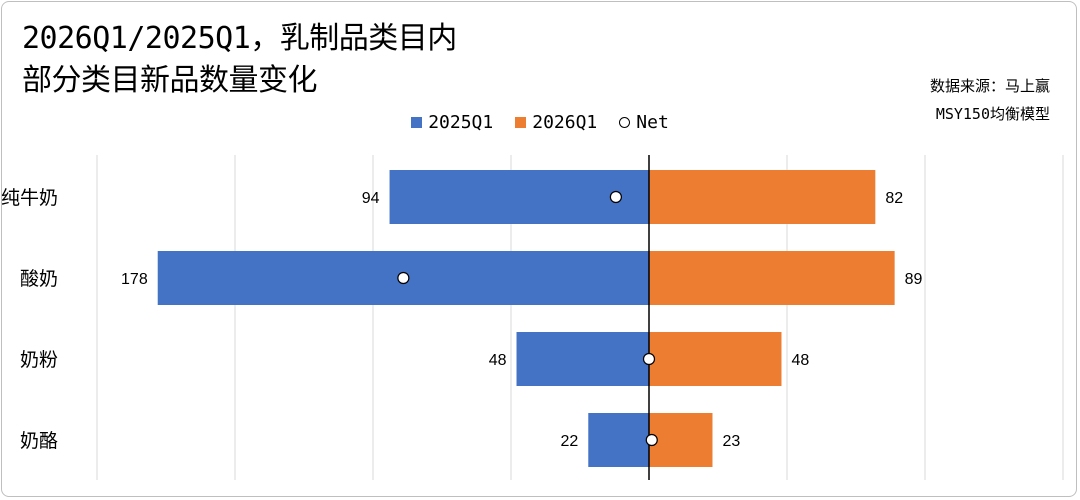 The image size is (1080, 500). I want to click on category-label: 纯牛奶, so click(29, 198).